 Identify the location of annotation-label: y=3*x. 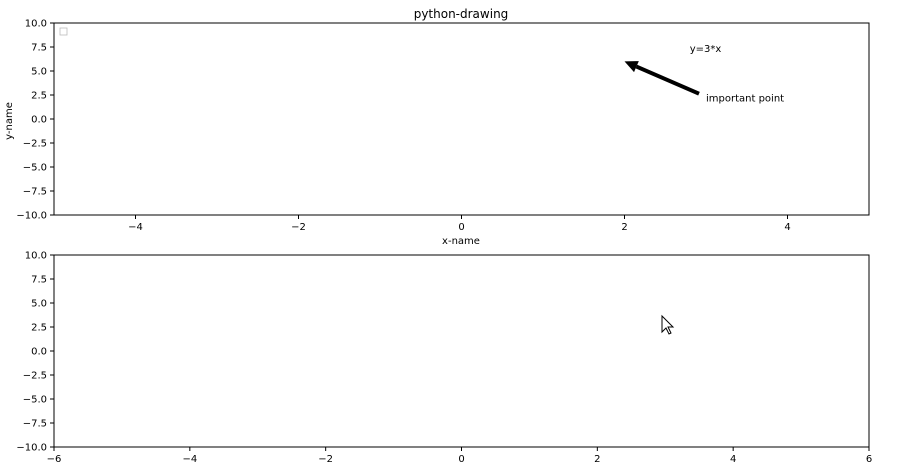
(706, 49).